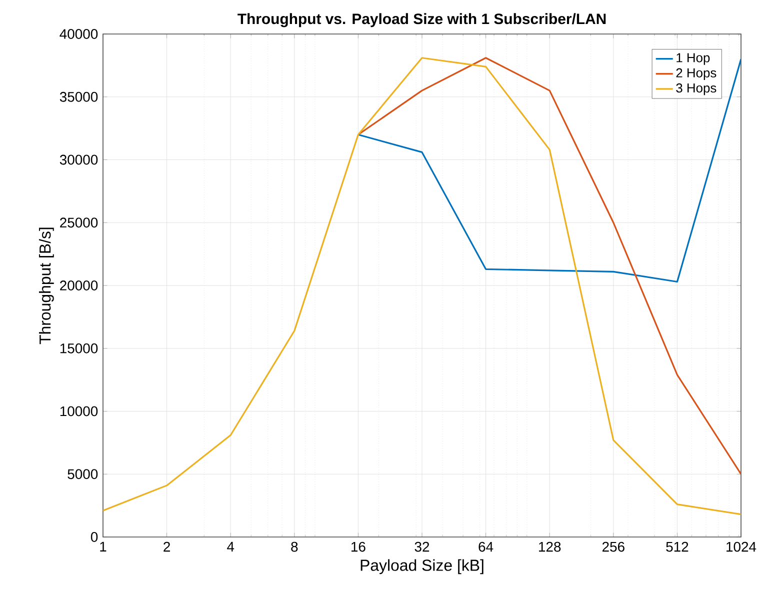 The height and width of the screenshot is (600, 761). Describe the element at coordinates (79, 411) in the screenshot. I see `y-tick-label: 10000` at that location.